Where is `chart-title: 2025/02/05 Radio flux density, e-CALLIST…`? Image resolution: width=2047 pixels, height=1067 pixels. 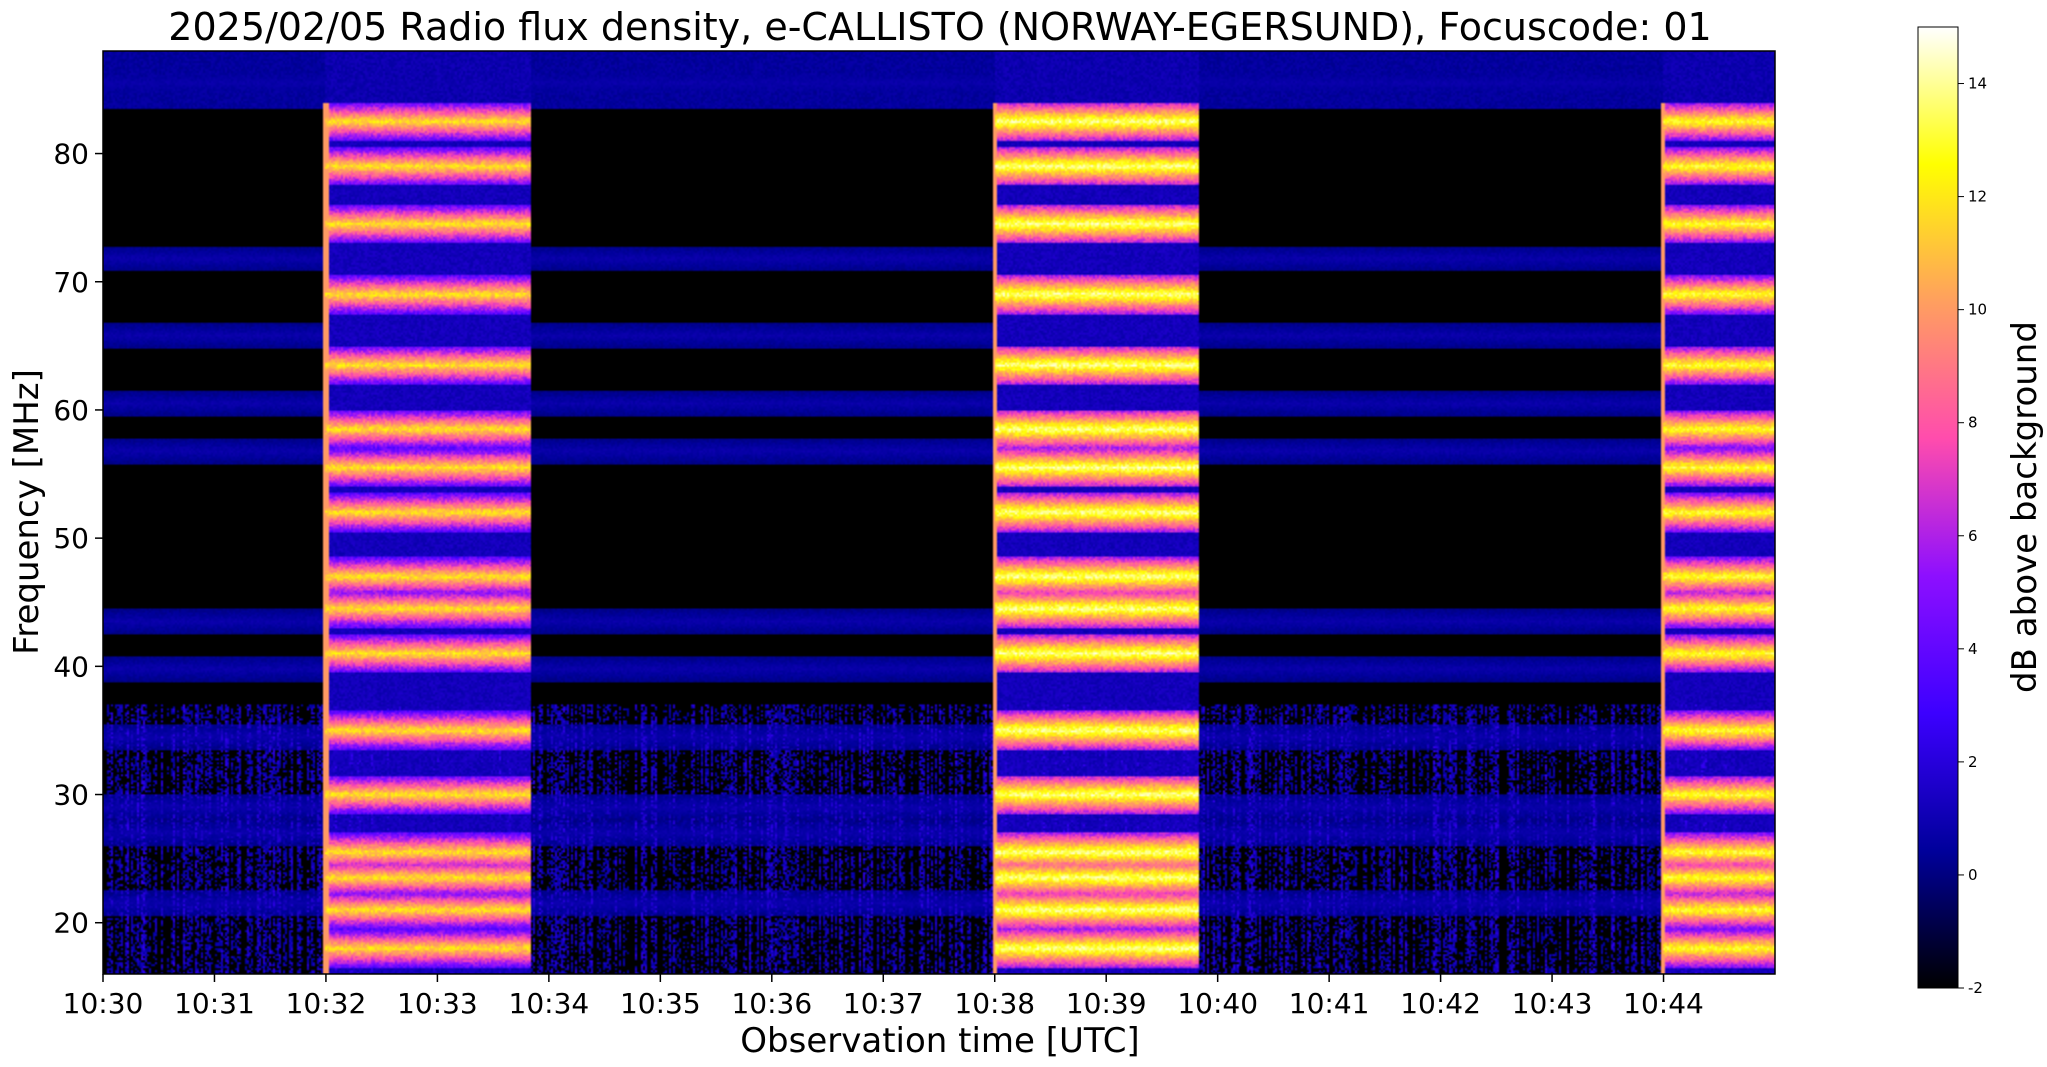 chart-title: 2025/02/05 Radio flux density, e-CALLIST… is located at coordinates (939, 27).